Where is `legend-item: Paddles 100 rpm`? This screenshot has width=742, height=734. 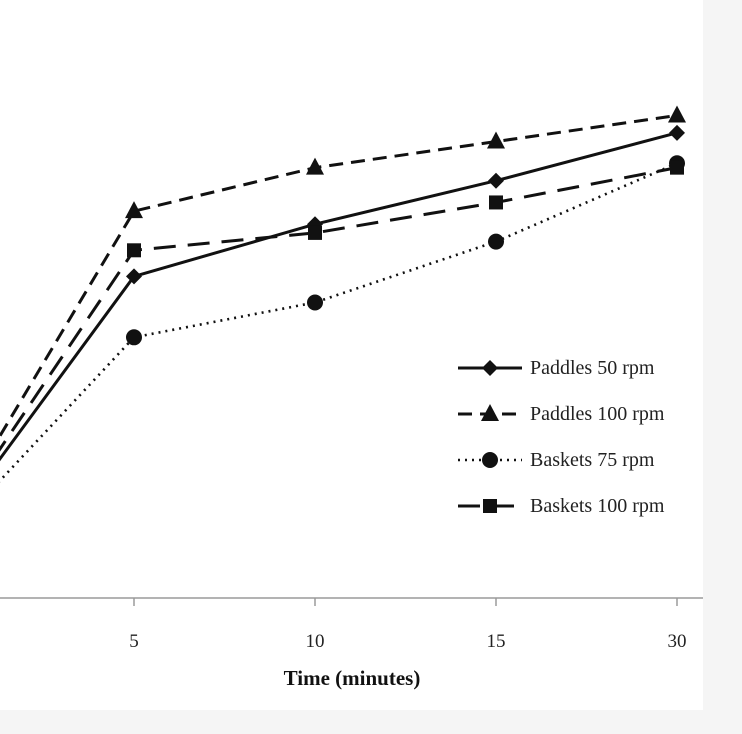
legend-item: Paddles 100 rpm is located at coordinates (561, 414).